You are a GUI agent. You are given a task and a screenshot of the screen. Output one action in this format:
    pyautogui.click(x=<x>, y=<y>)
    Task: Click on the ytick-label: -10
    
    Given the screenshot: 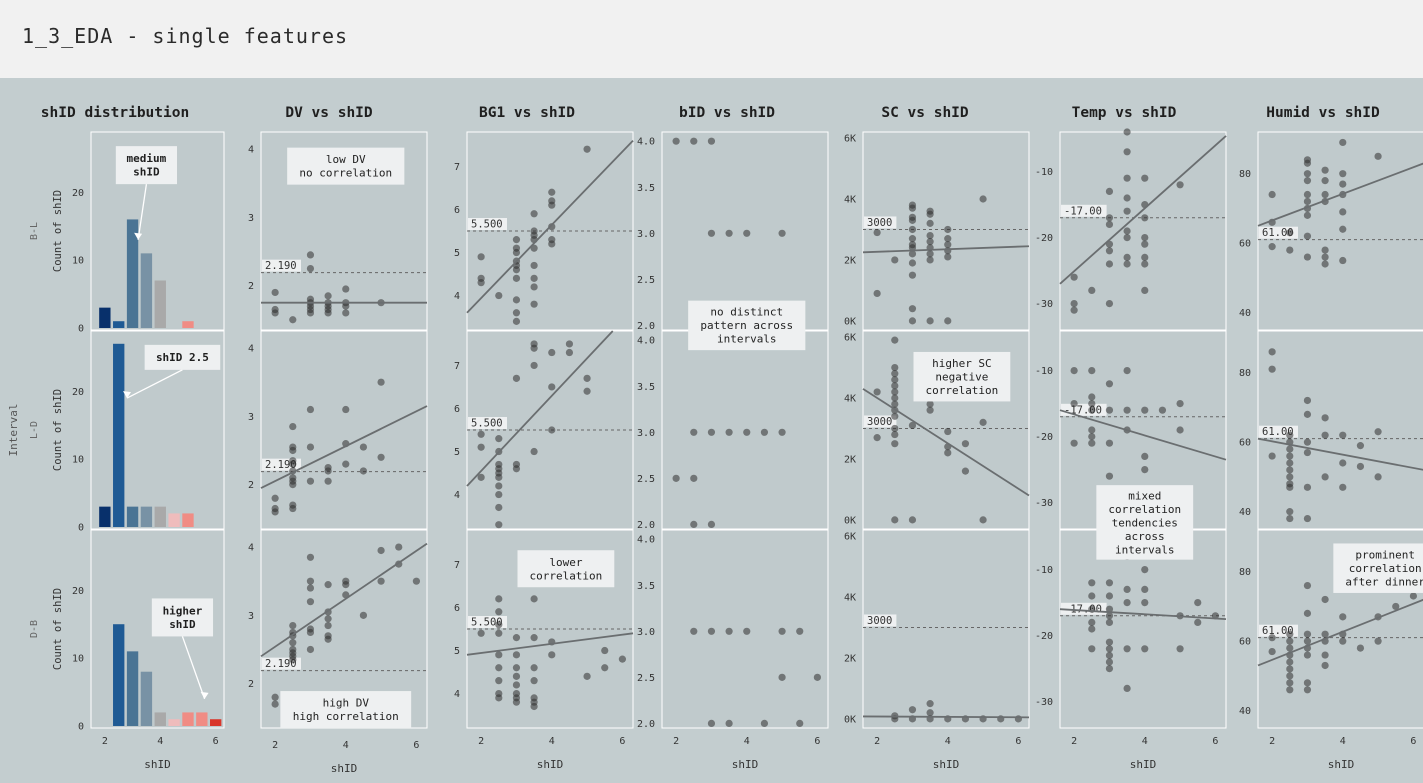 What is the action you would take?
    pyautogui.click(x=1044, y=371)
    